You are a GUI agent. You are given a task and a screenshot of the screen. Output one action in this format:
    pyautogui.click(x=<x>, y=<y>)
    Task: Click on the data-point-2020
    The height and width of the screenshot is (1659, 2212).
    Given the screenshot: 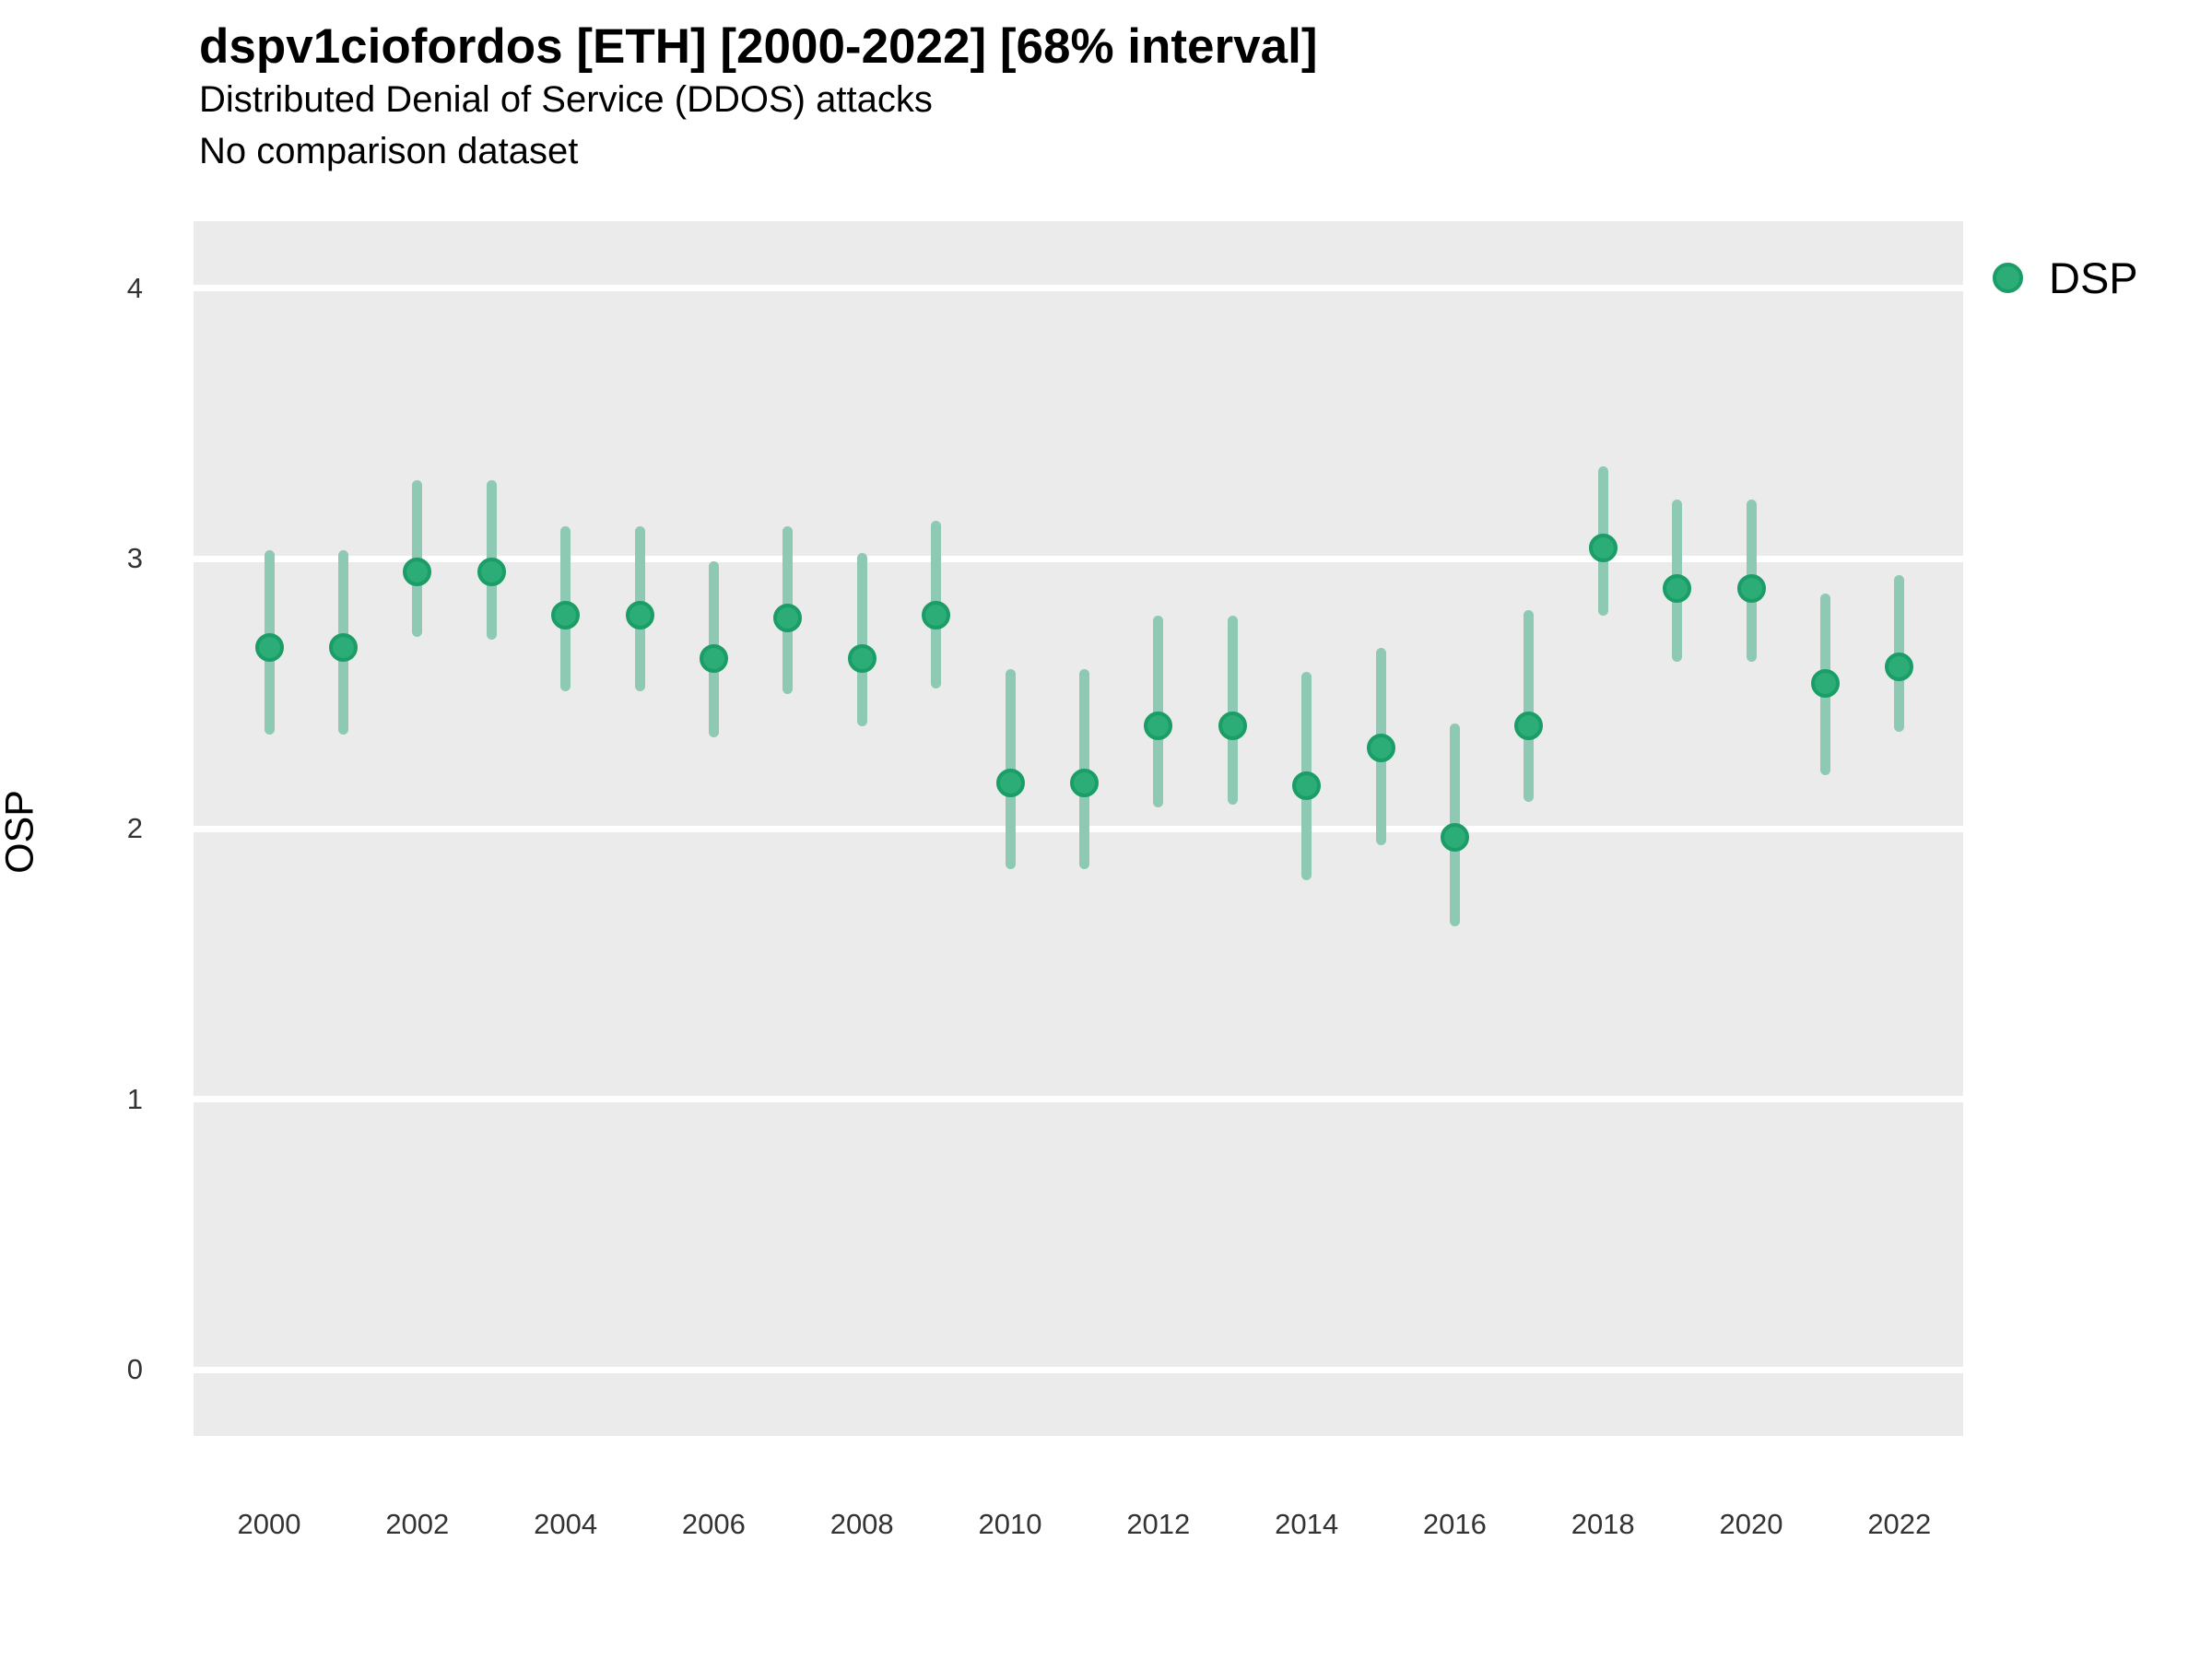 What is the action you would take?
    pyautogui.click(x=1751, y=588)
    